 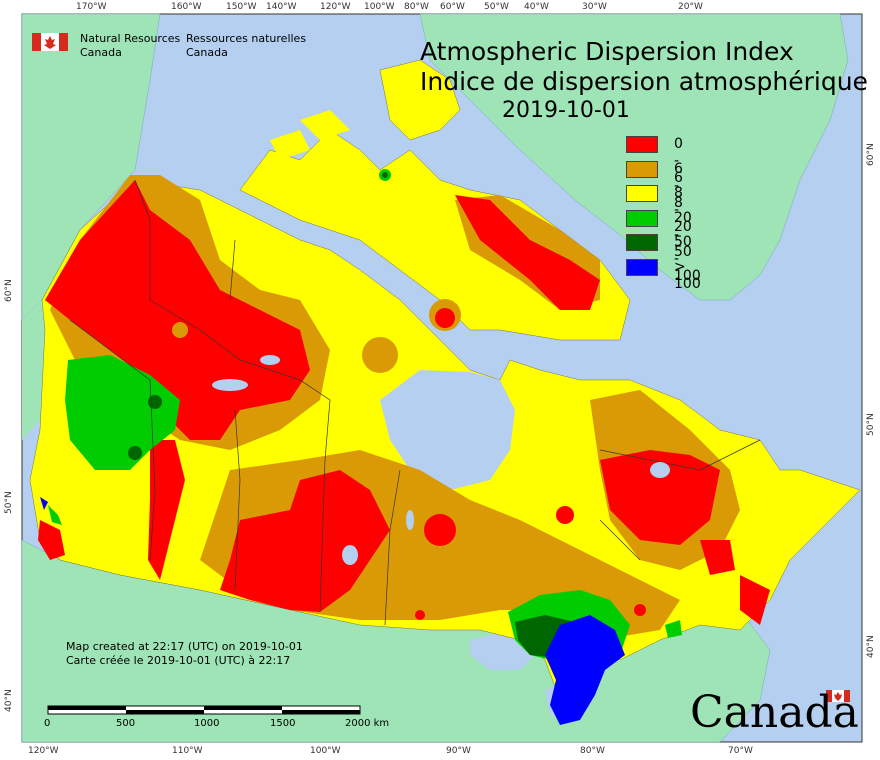 I want to click on map-note-en: Map created at 22:17 (UTC) on 2019-10-01, so click(x=184, y=646).